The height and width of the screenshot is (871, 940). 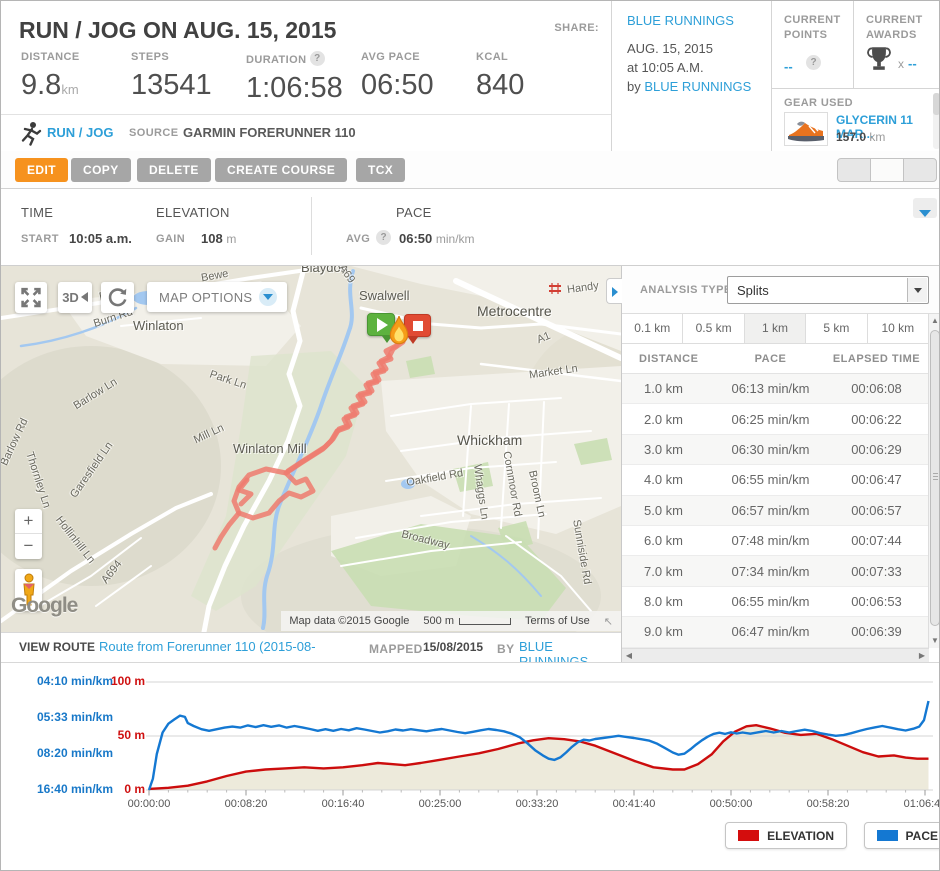 What do you see at coordinates (653, 328) in the screenshot?
I see `split-tab-0.1-km: 0.1 km` at bounding box center [653, 328].